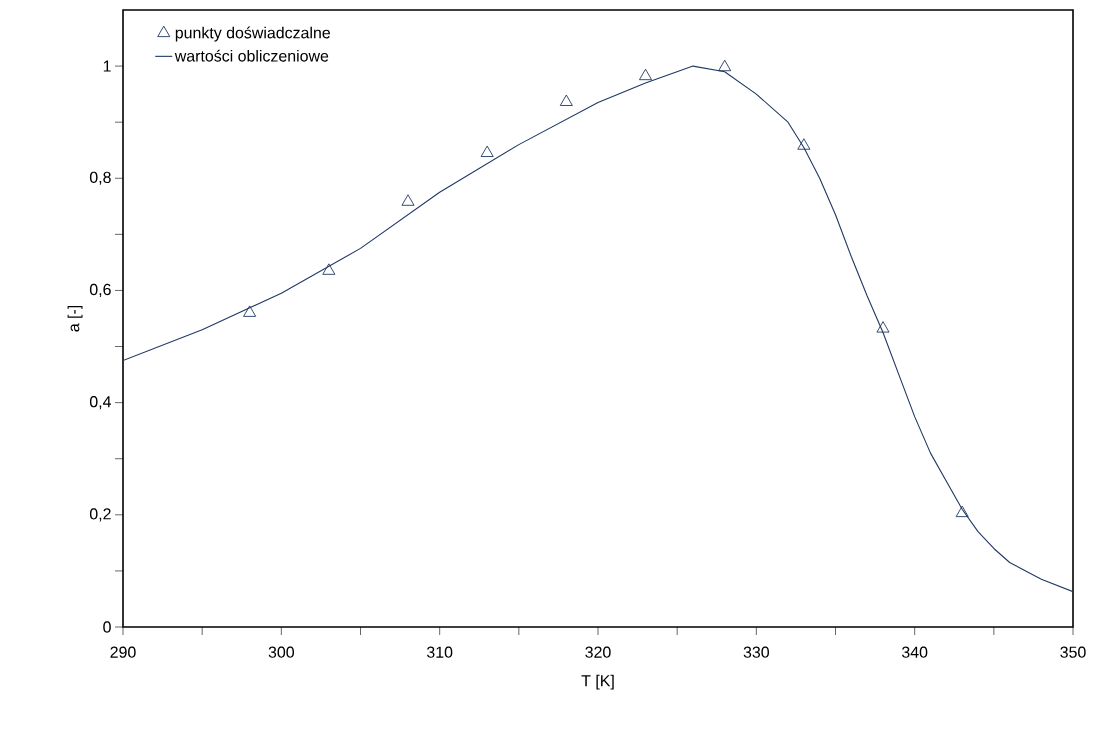 This screenshot has width=1093, height=747. What do you see at coordinates (251, 55) in the screenshot?
I see `legend-label: wartości obliczeniowe` at bounding box center [251, 55].